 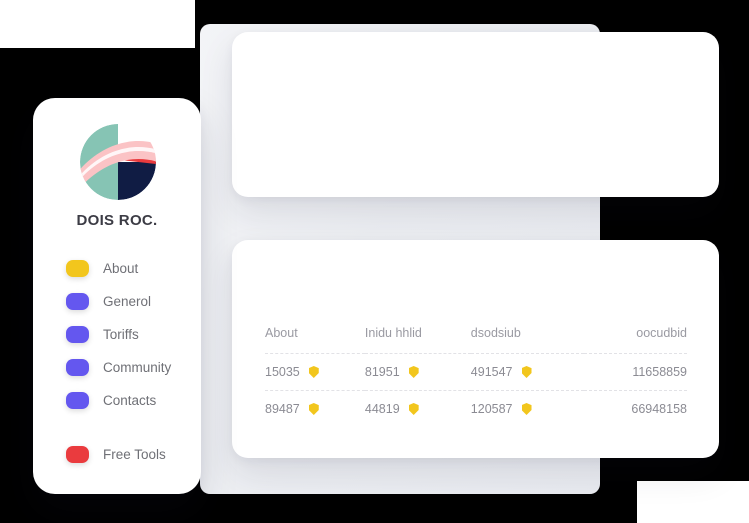 I want to click on abstract-circle-logo-icon, so click(x=118, y=162).